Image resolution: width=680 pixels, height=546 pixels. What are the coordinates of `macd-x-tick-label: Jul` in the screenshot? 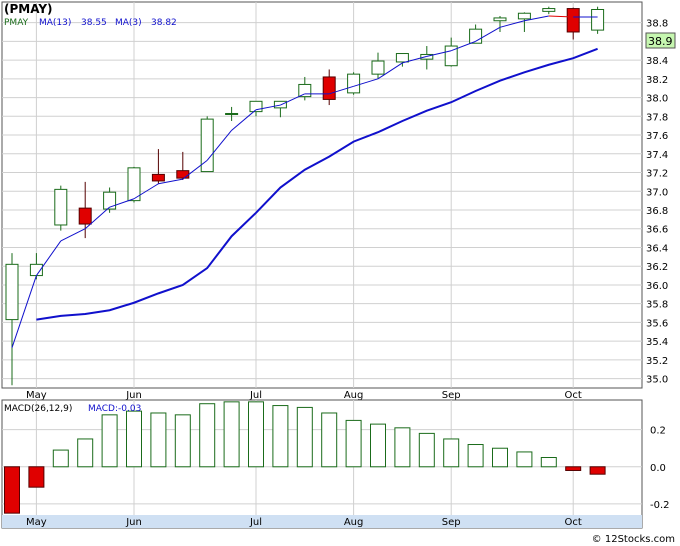 It's located at (255, 522).